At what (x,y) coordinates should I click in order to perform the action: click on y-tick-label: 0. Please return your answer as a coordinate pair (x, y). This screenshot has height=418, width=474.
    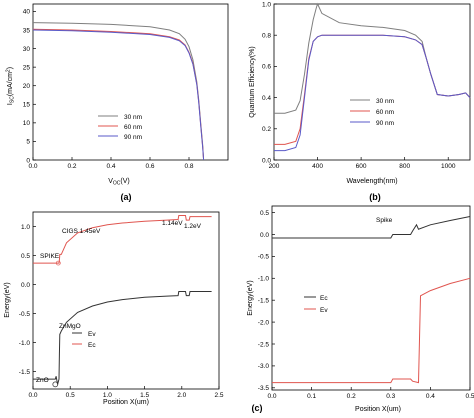
    Looking at the image, I should click on (28, 160).